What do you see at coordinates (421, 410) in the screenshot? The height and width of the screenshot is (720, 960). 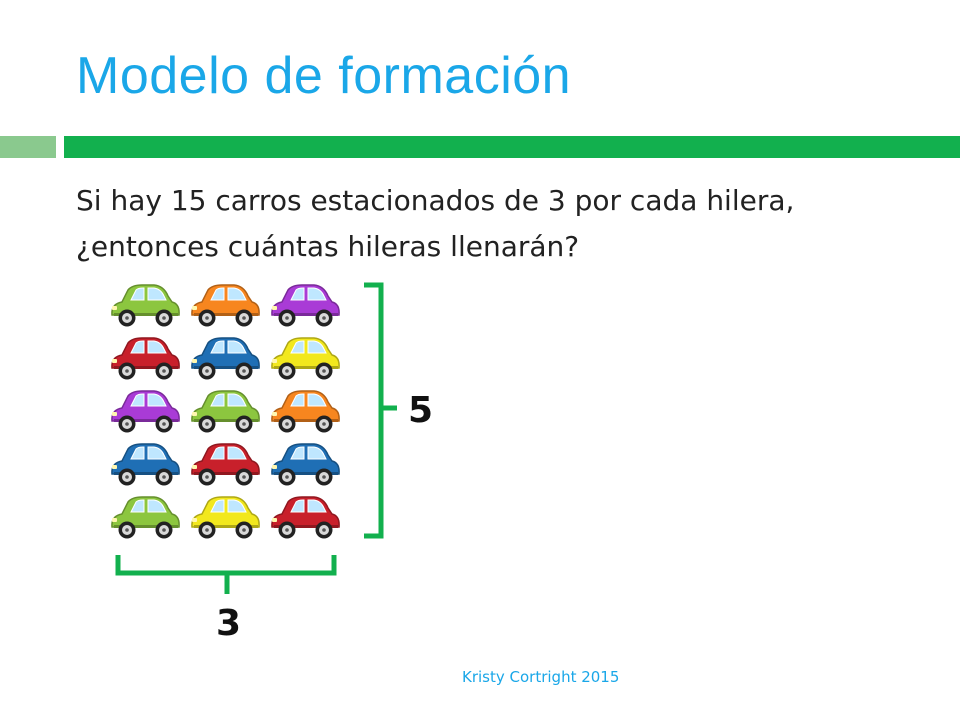 I see `rows-count-label: 5` at bounding box center [421, 410].